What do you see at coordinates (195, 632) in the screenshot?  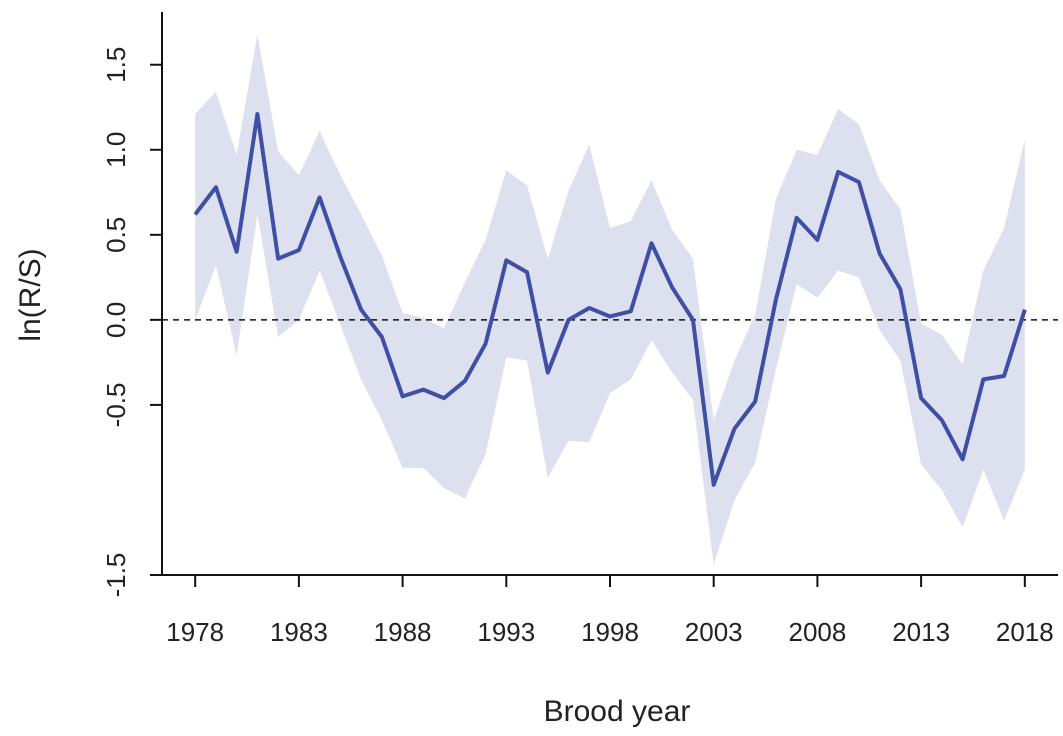 I see `x-tick-label: 1978` at bounding box center [195, 632].